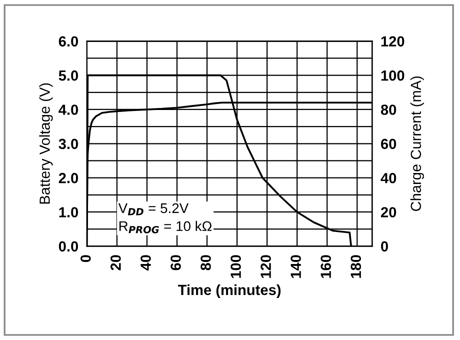 Image resolution: width=460 pixels, height=340 pixels. Describe the element at coordinates (295, 266) in the screenshot. I see `x-tick-label: 140` at that location.